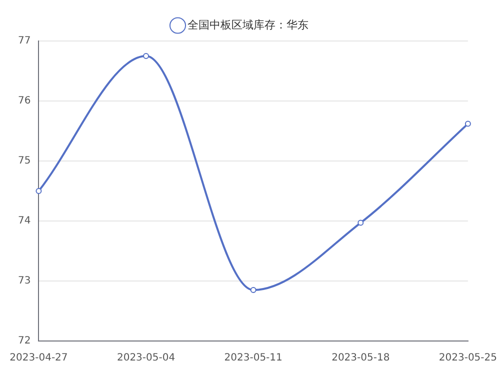  What do you see at coordinates (247, 25) in the screenshot?
I see `legend-label: 全国中板区域库存：华东` at bounding box center [247, 25].